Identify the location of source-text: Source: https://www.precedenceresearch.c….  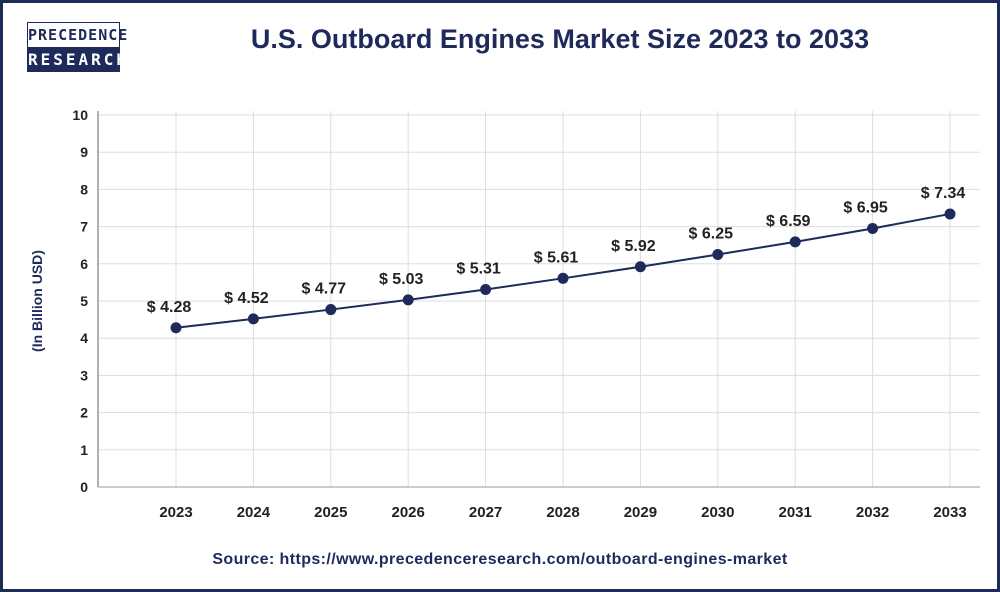
(500, 559).